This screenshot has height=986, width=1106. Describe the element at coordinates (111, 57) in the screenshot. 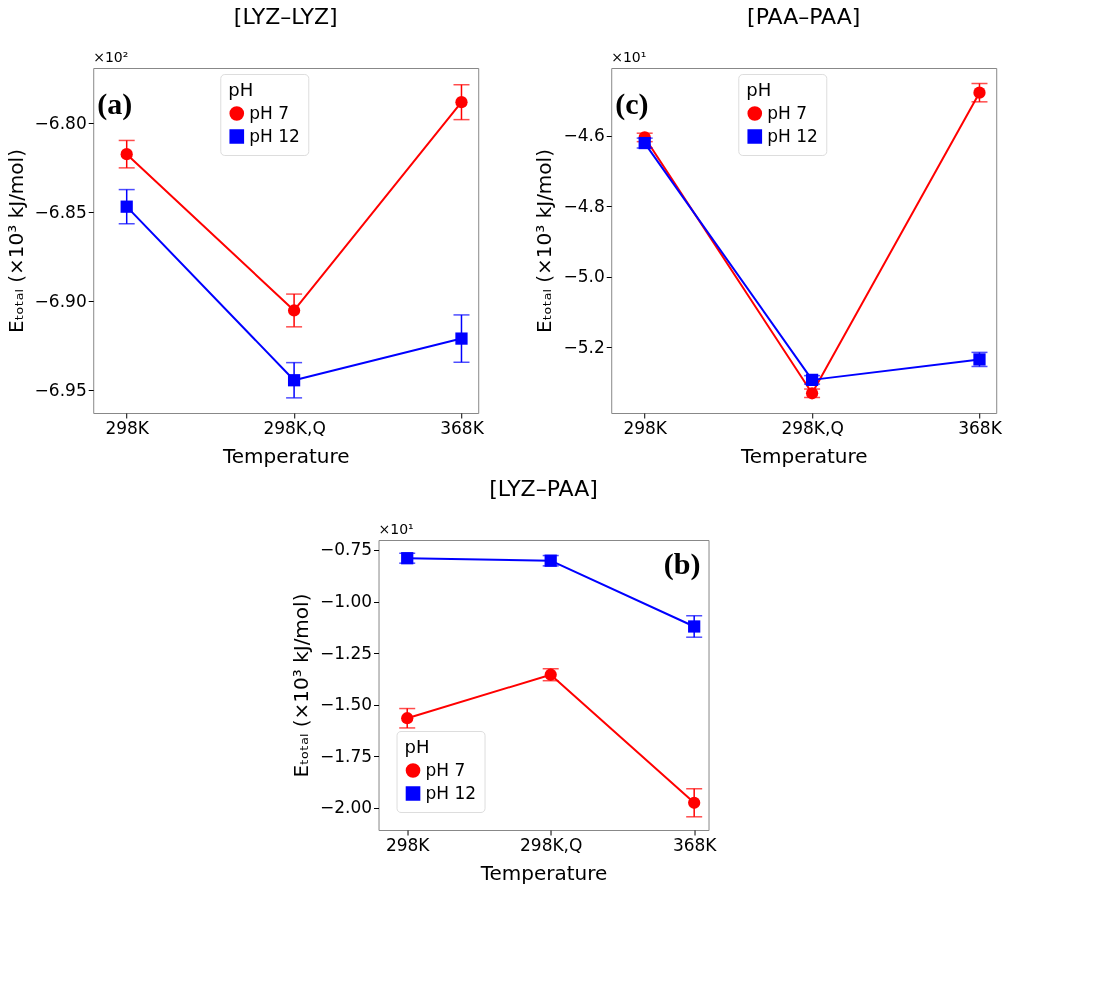

I see `text: ×10²` at that location.